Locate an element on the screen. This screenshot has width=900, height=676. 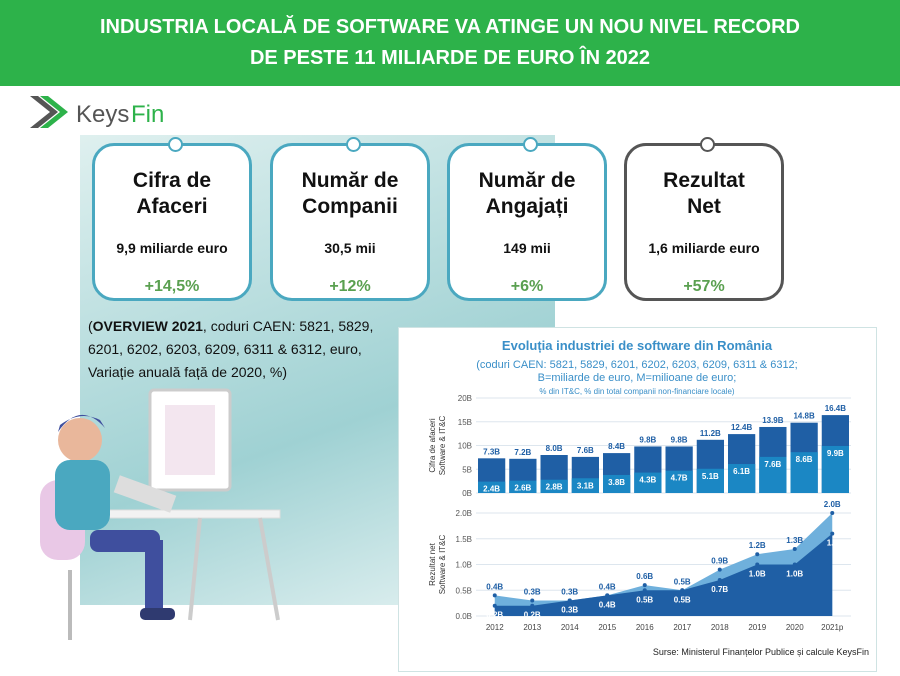
card-change: +12% is located at coordinates (350, 286).